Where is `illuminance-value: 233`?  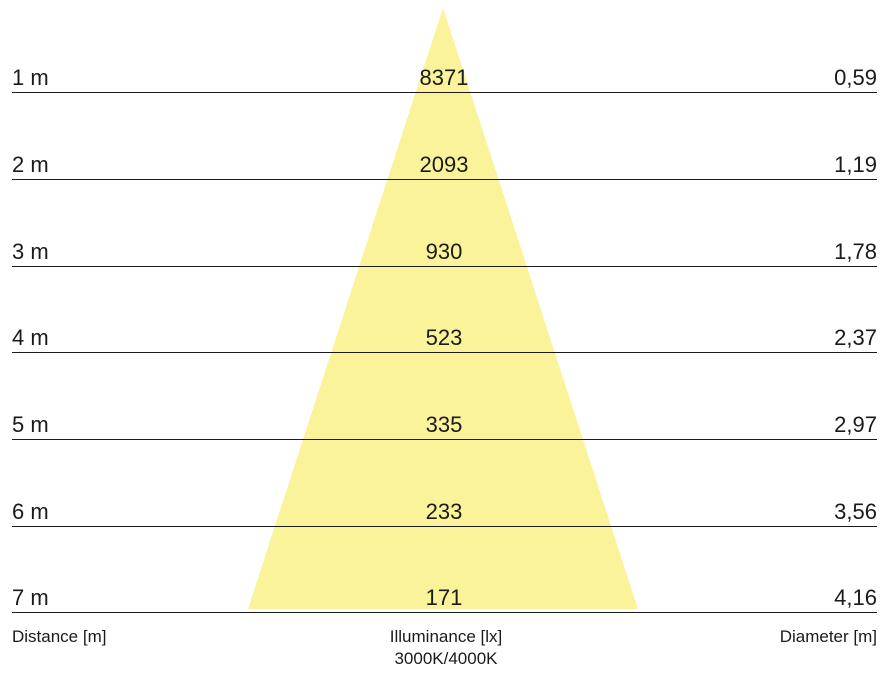 illuminance-value: 233 is located at coordinates (444, 511).